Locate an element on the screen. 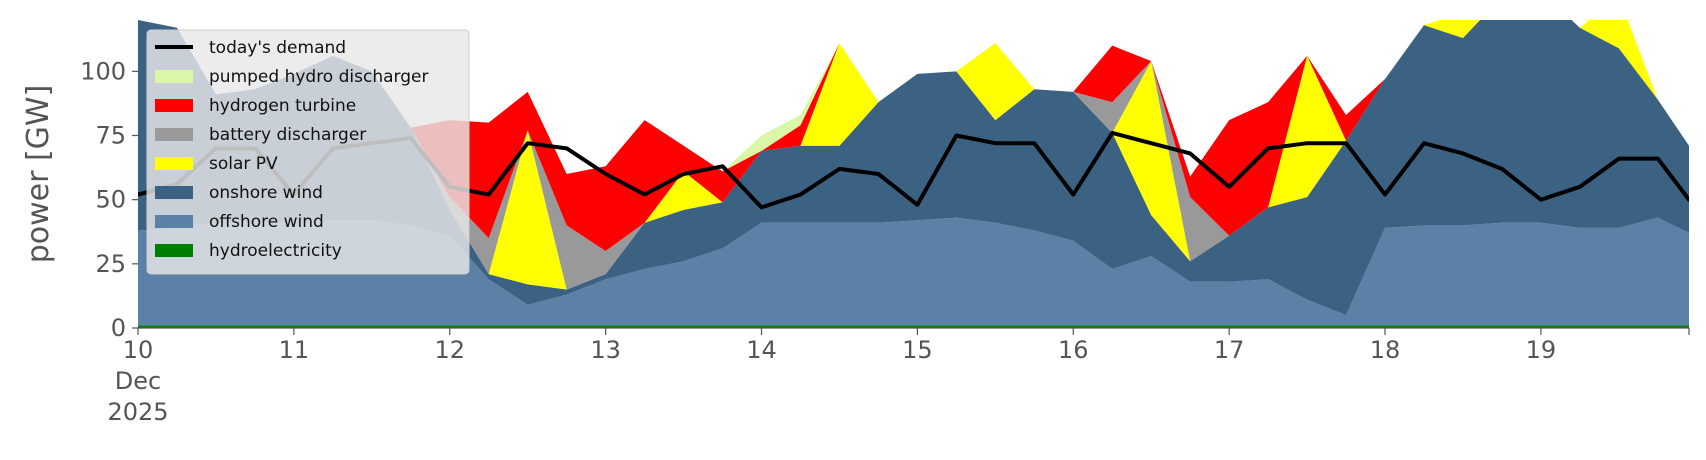 The height and width of the screenshot is (460, 1706). area-hydroelectricity is located at coordinates (913, 326).